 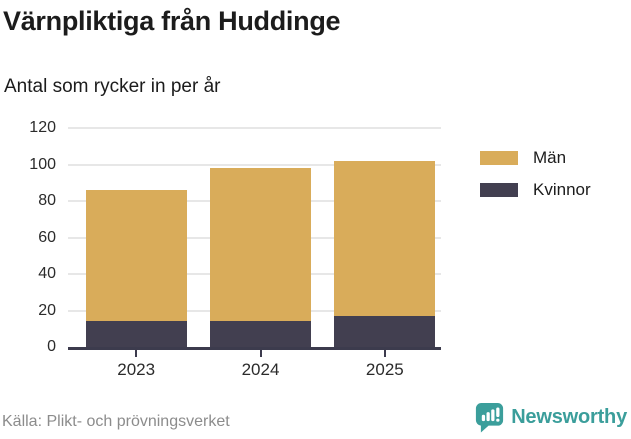 What do you see at coordinates (42, 127) in the screenshot?
I see `y-tick-label: 120` at bounding box center [42, 127].